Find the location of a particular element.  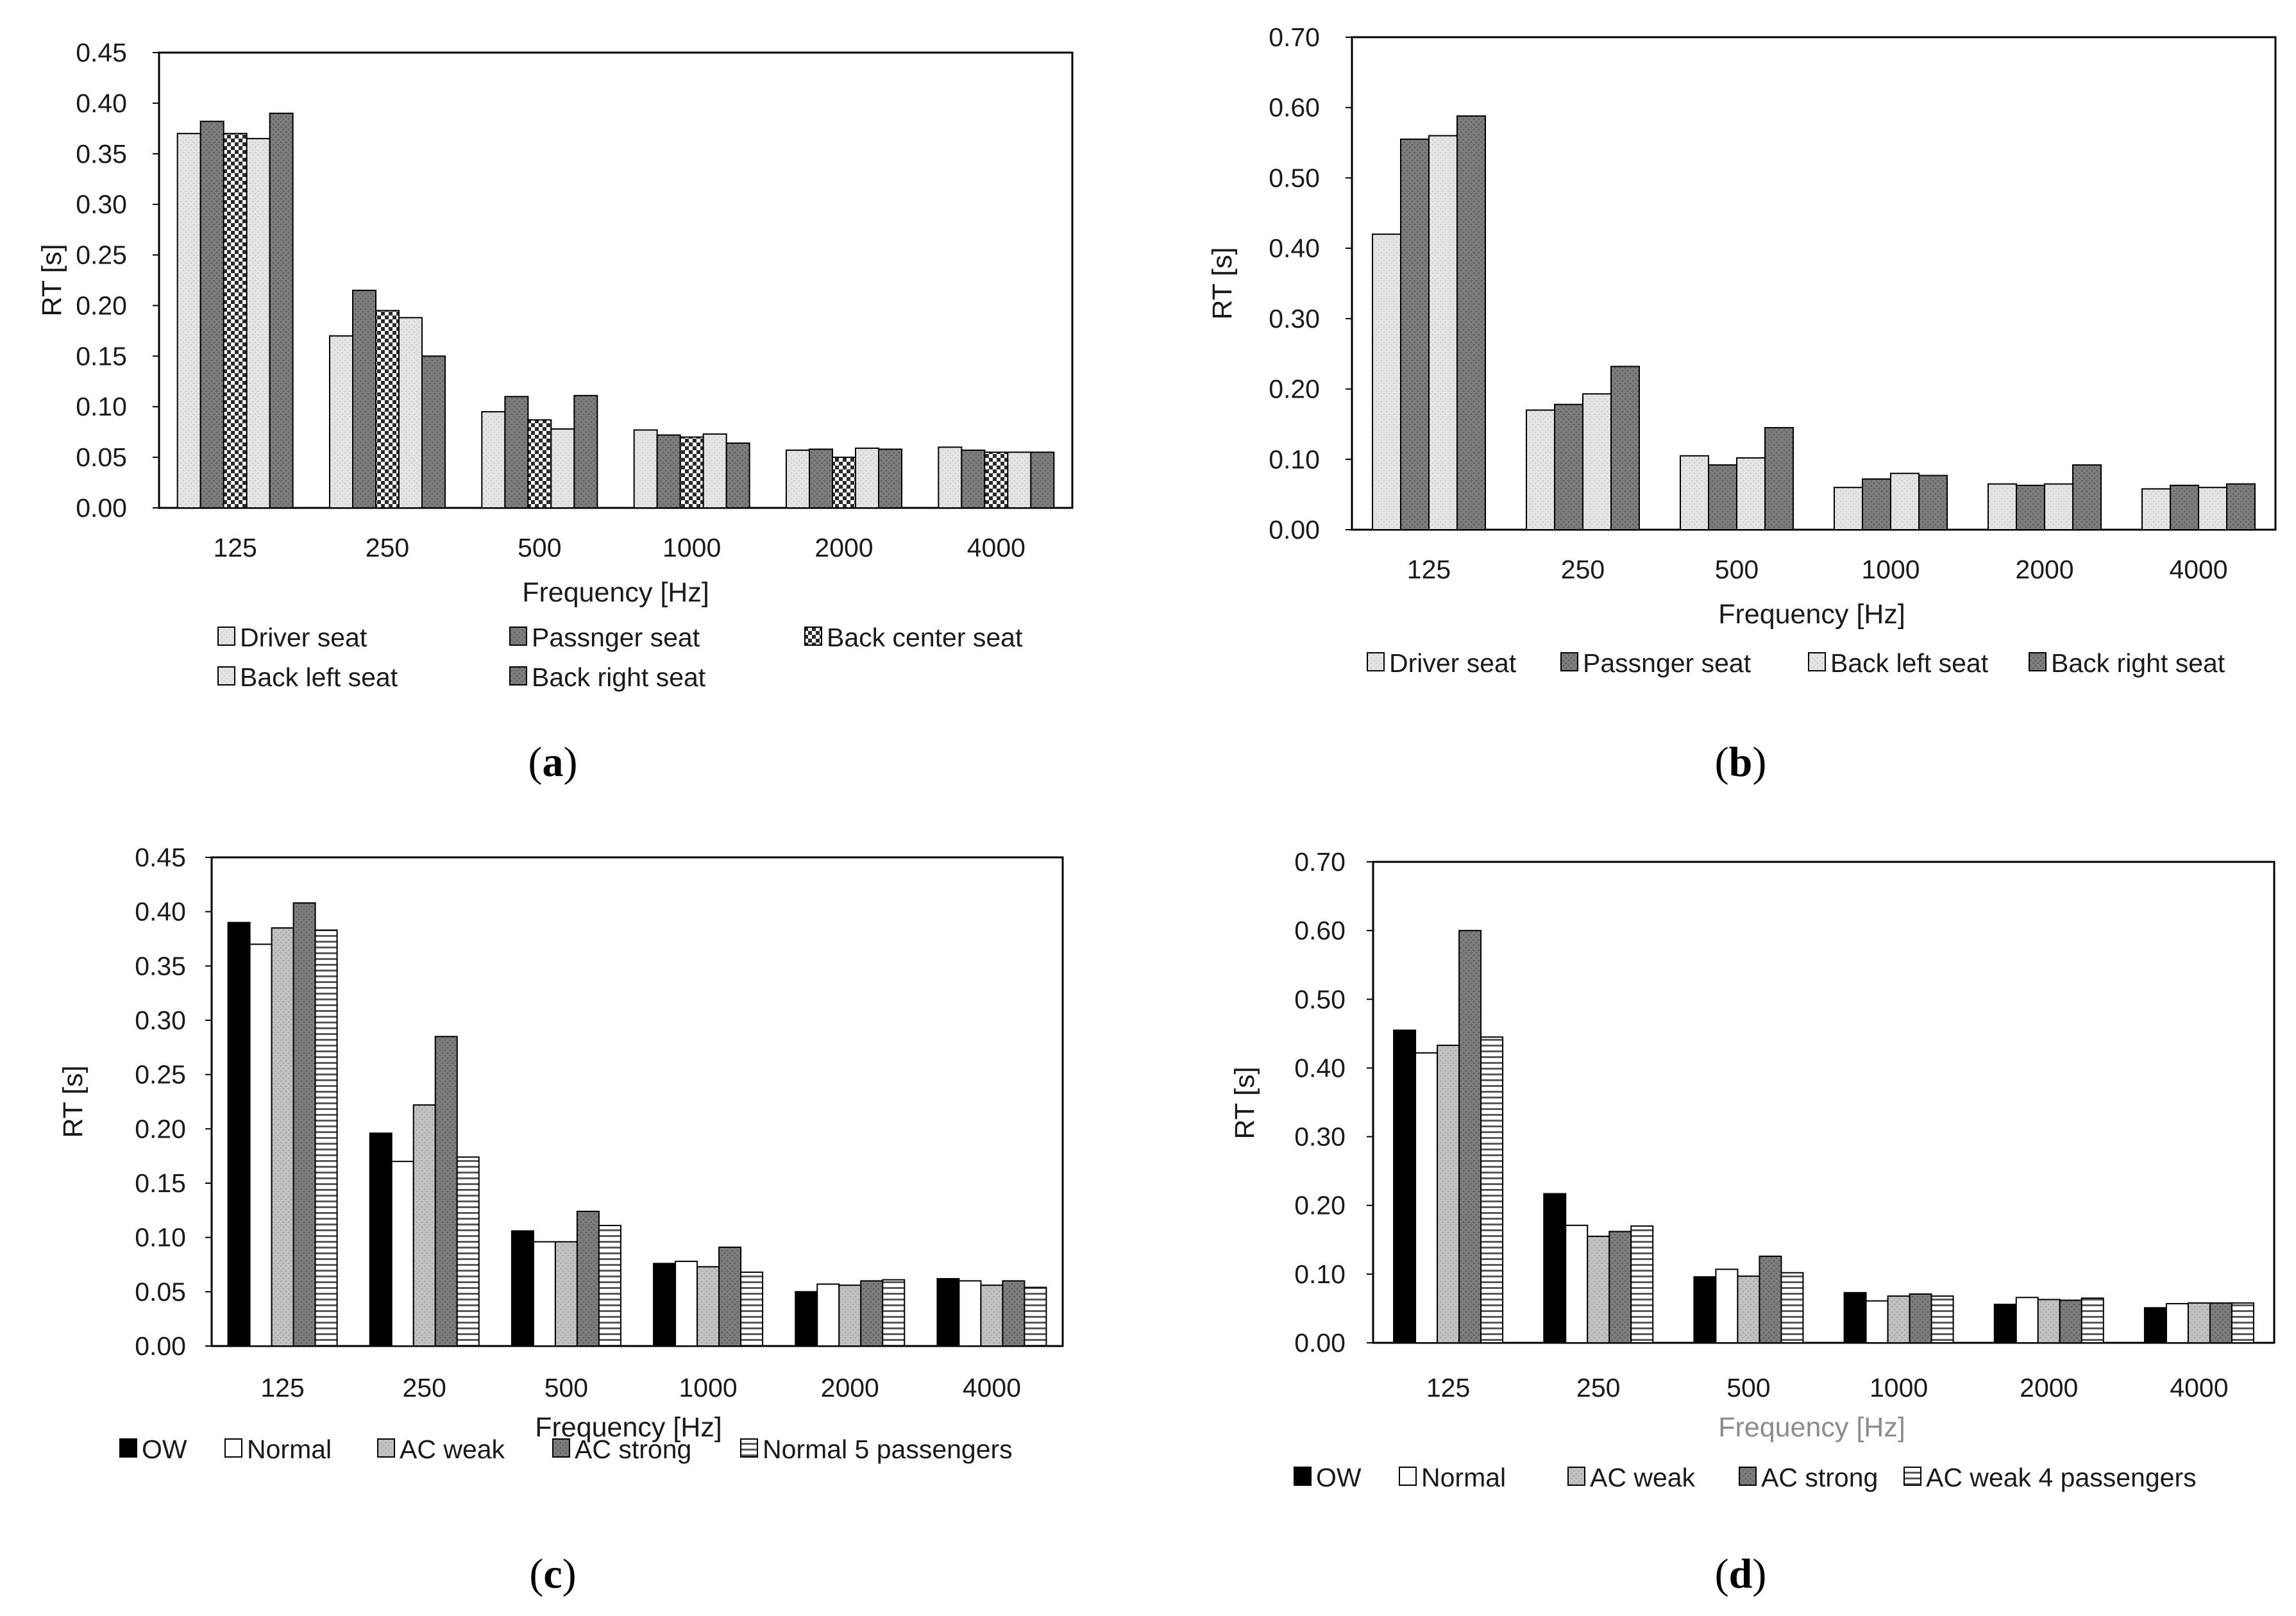

legend-label: AC strong is located at coordinates (633, 1450).